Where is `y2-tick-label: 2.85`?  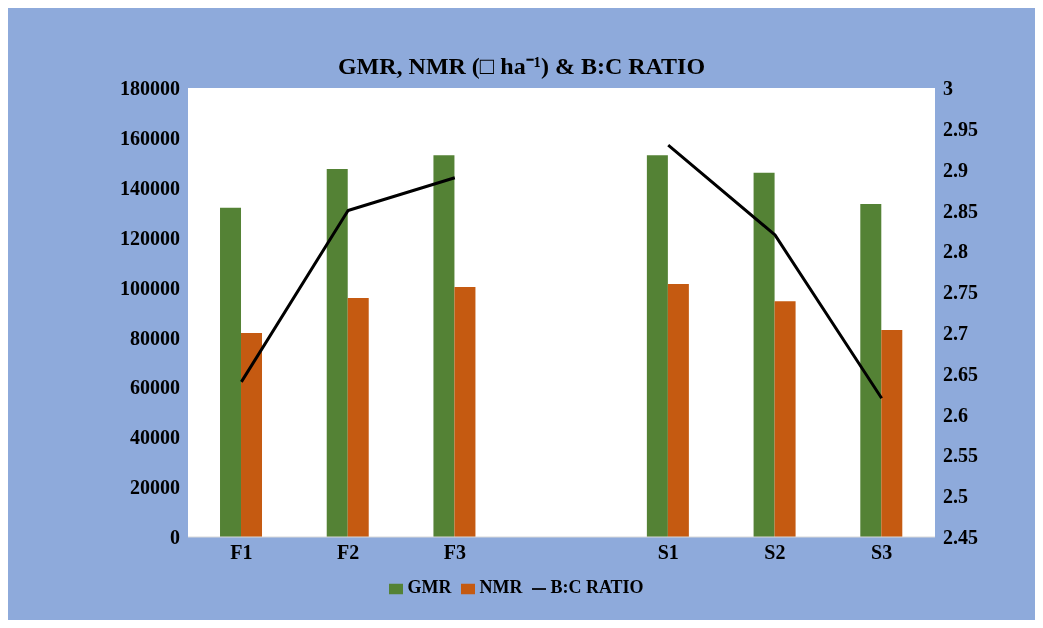
y2-tick-label: 2.85 is located at coordinates (960, 210).